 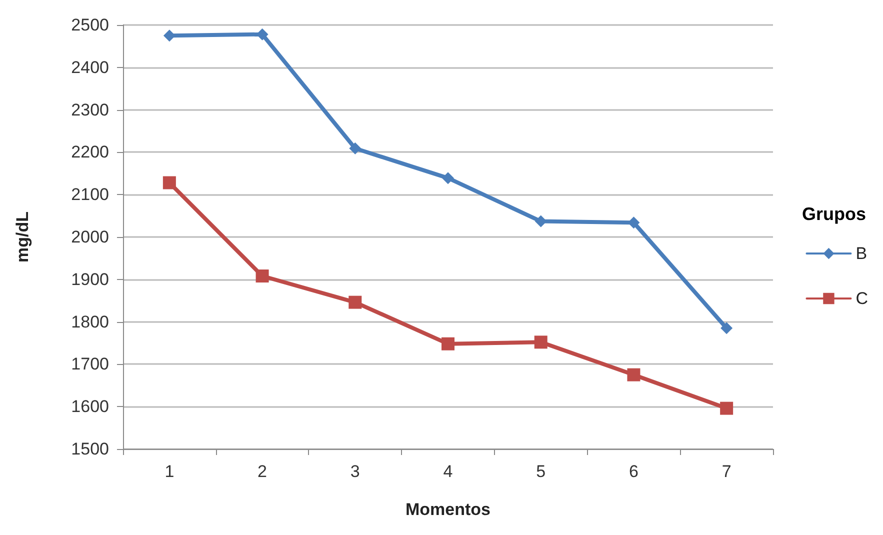 I want to click on legend-title: Grupos, so click(x=834, y=214).